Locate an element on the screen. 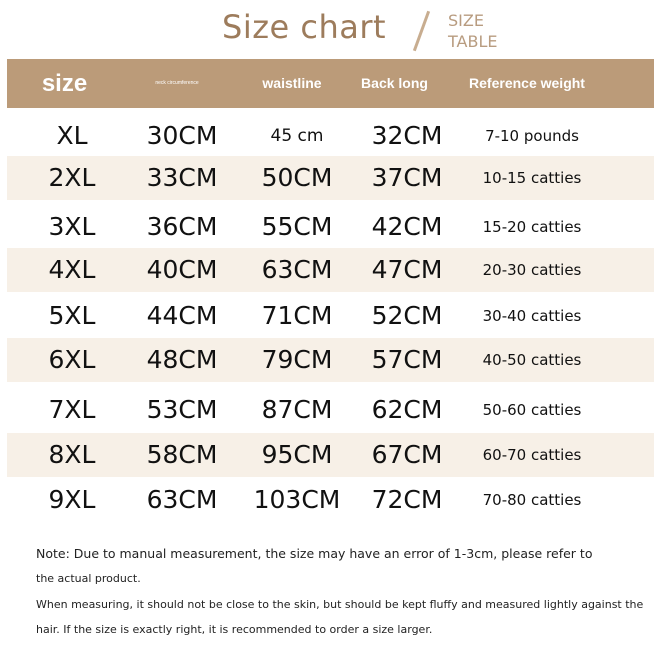 The height and width of the screenshot is (654, 667). back-long-cell: 47CM is located at coordinates (407, 269).